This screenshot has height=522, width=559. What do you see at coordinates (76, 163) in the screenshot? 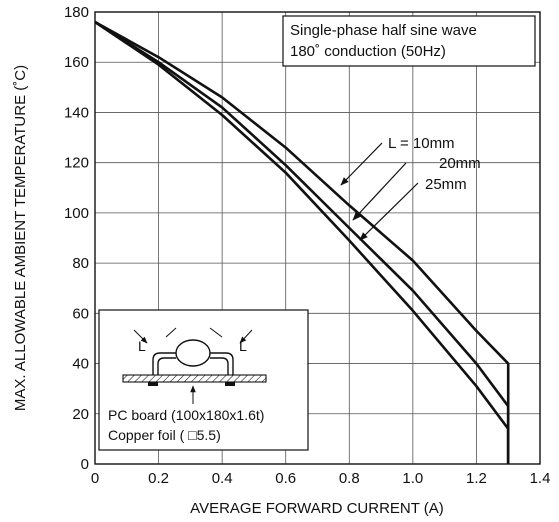
I see `y-tick-label: 120` at bounding box center [76, 163].